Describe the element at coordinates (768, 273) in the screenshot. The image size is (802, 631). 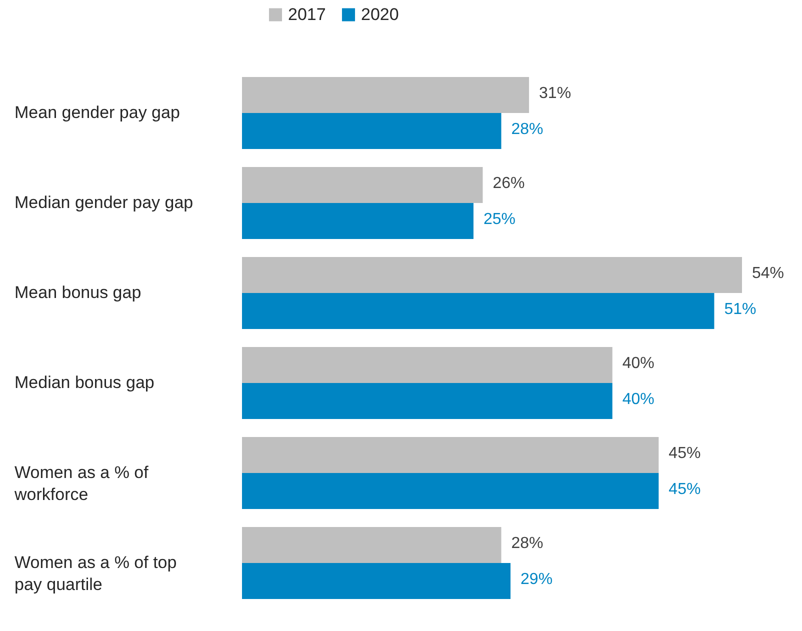
I see `data-label: 54%` at that location.